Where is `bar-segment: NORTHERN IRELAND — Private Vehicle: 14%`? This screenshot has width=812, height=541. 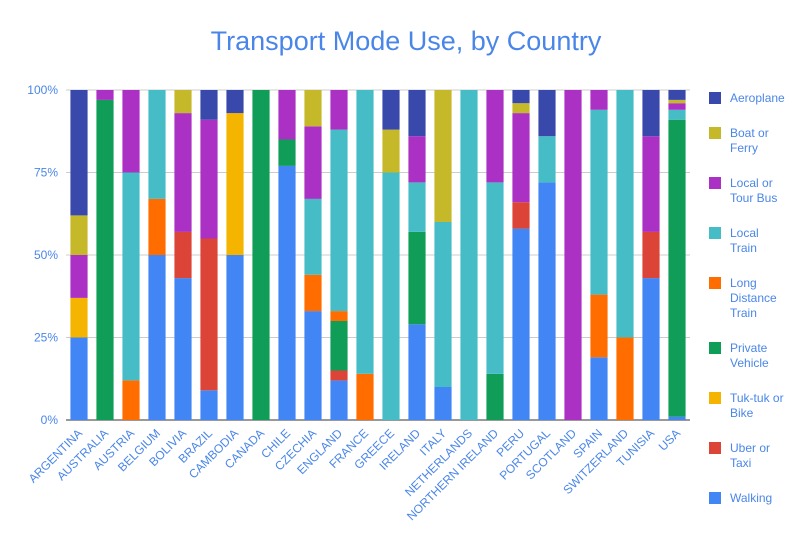
bar-segment: NORTHERN IRELAND — Private Vehicle: 14% is located at coordinates (495, 396).